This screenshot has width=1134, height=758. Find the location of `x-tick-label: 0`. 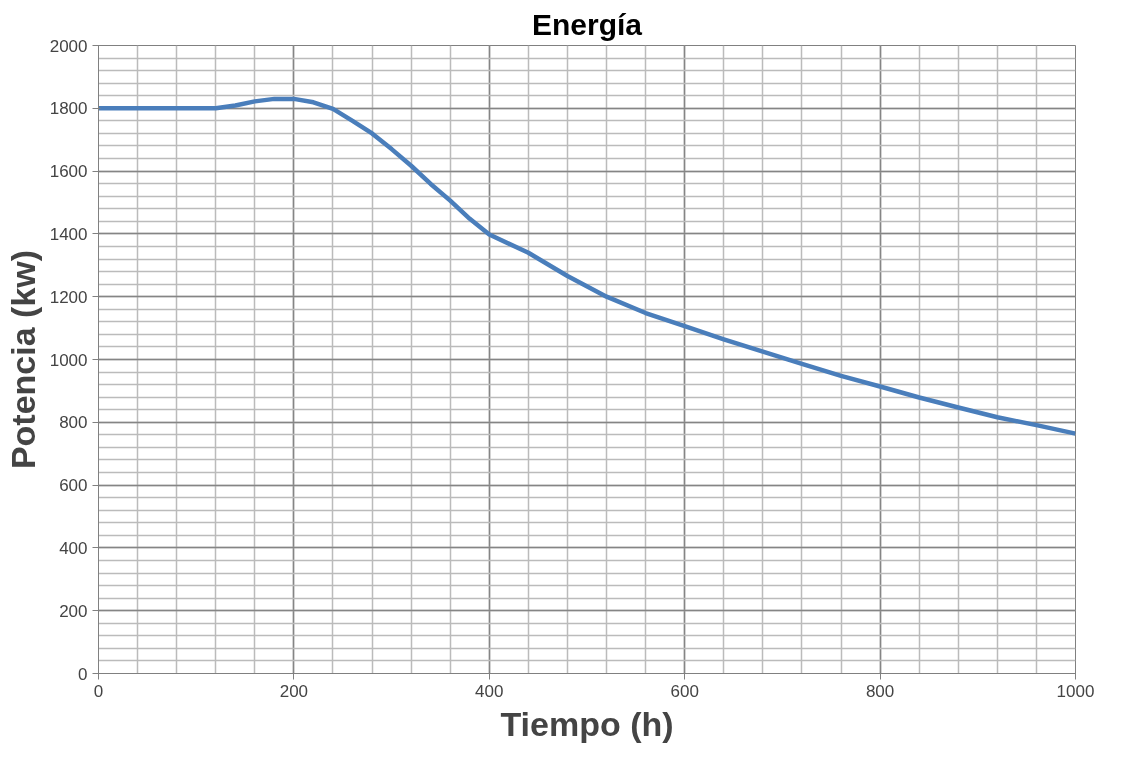

x-tick-label: 0 is located at coordinates (98, 691).